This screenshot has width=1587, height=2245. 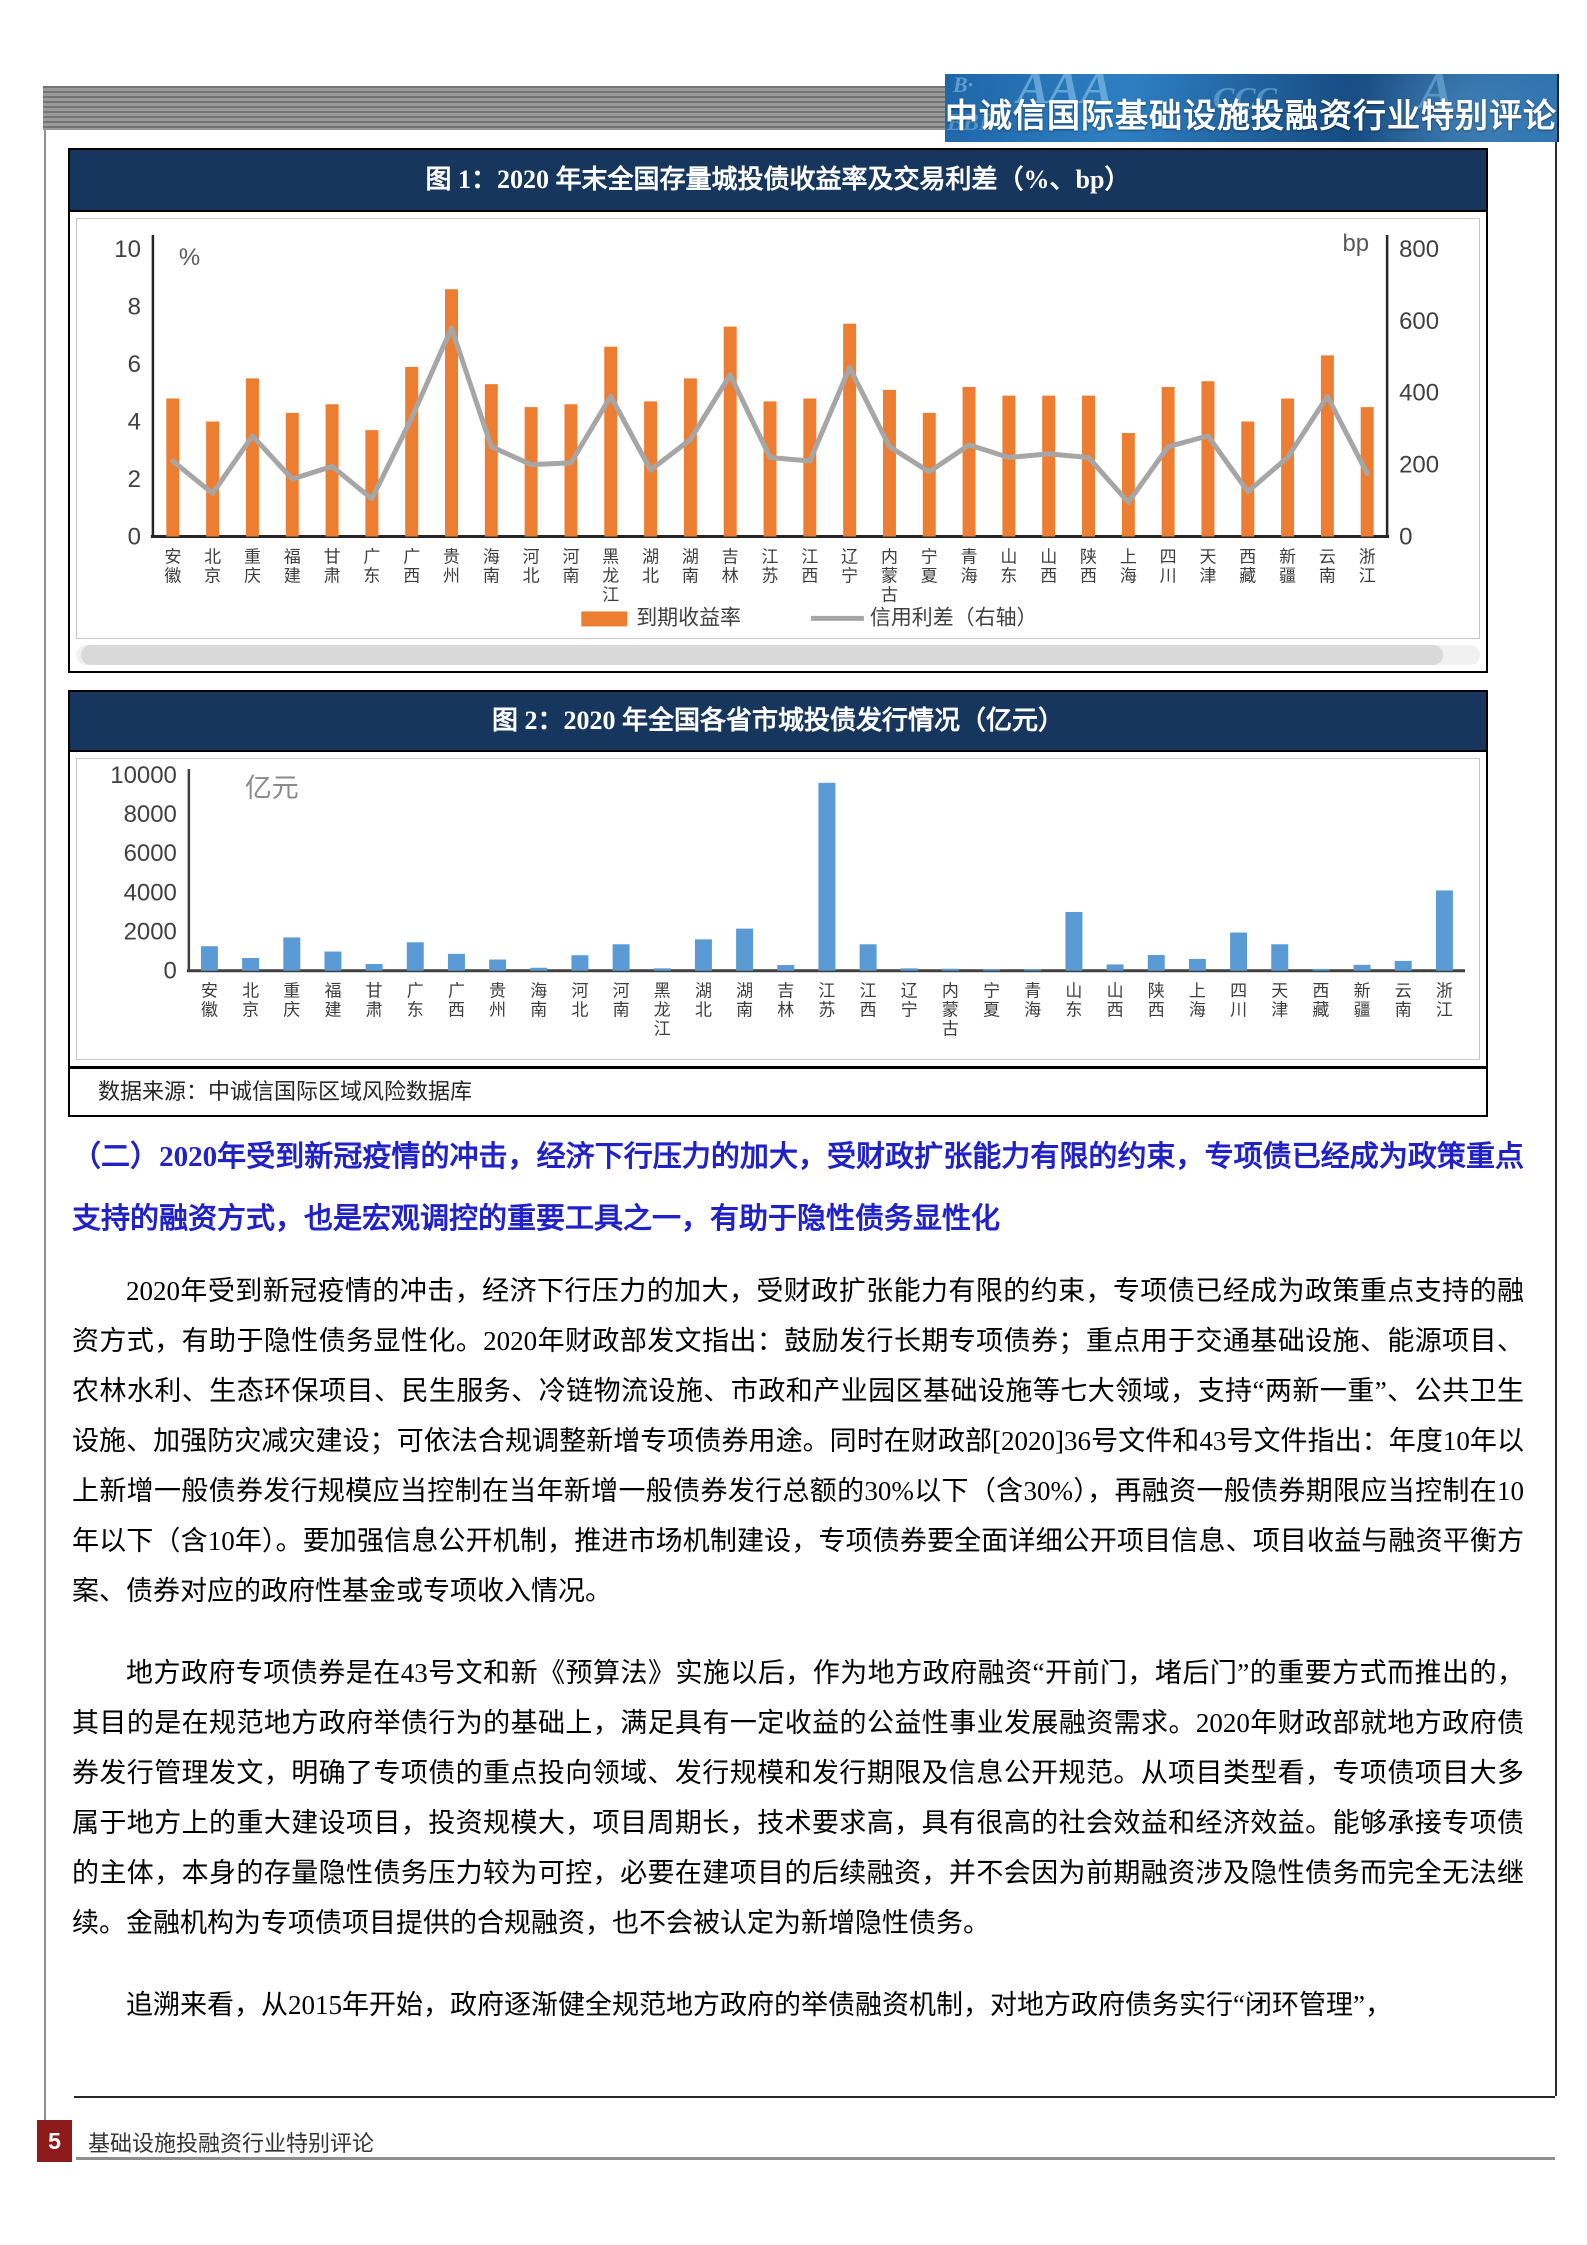 I want to click on figure1-scrollbar-thumb, so click(x=762, y=655).